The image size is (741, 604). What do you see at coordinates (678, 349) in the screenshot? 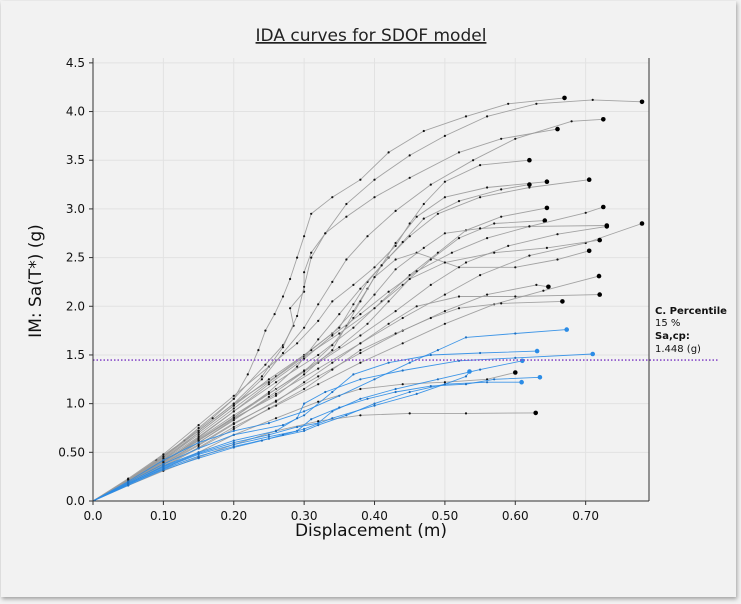
I see `percentile-sa-value: 1.448 (g)` at bounding box center [678, 349].